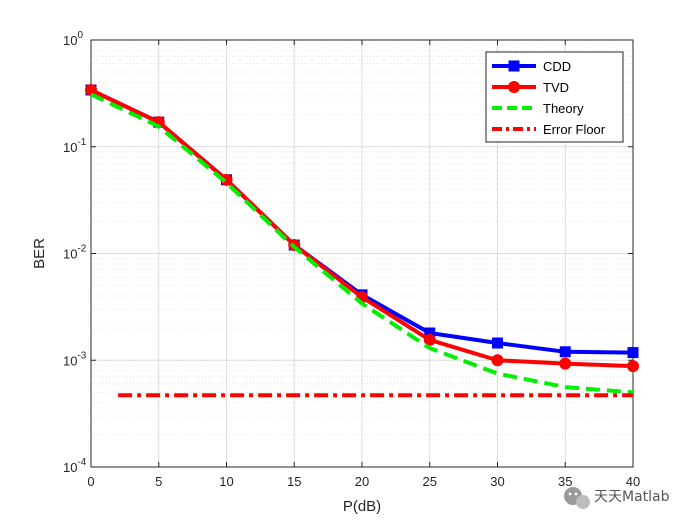 Image resolution: width=700 pixels, height=525 pixels. I want to click on x-tick-label: 40, so click(633, 481).